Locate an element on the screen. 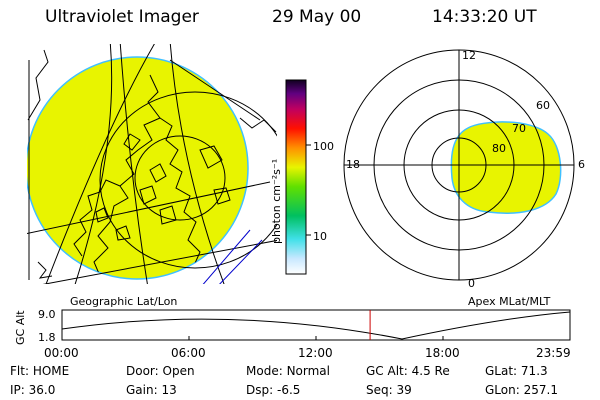  info-gc-alt: GC Alt: 4.5 Re is located at coordinates (408, 371).